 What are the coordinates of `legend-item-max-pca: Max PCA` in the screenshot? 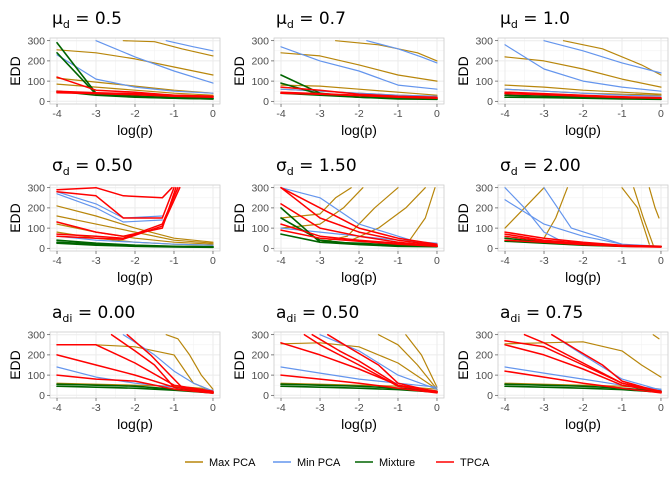 It's located at (220, 463).